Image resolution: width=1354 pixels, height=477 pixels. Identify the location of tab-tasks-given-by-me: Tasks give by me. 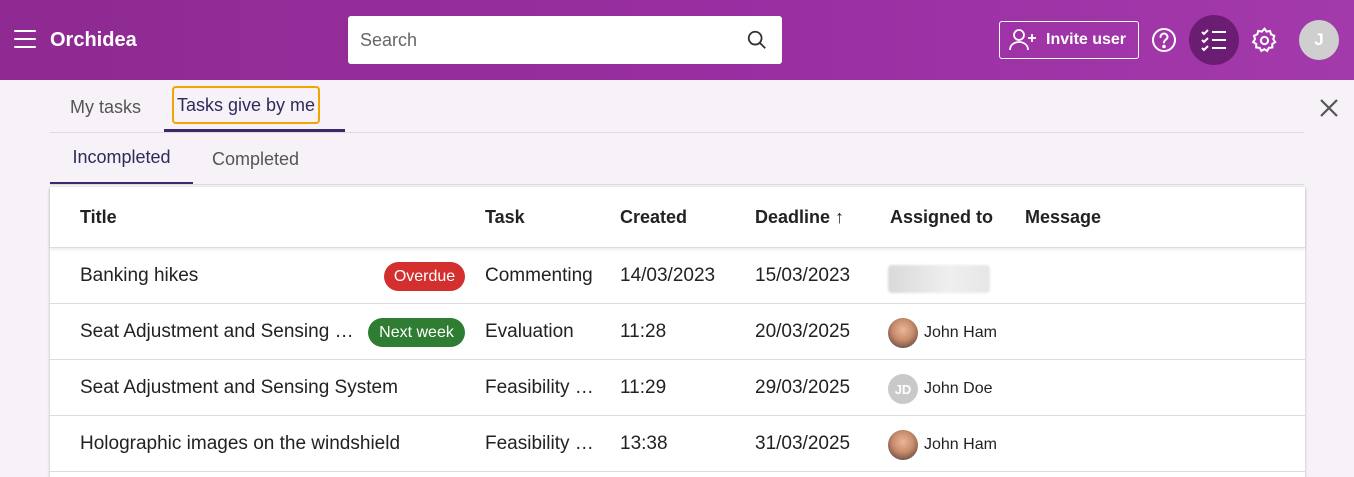
(254, 106).